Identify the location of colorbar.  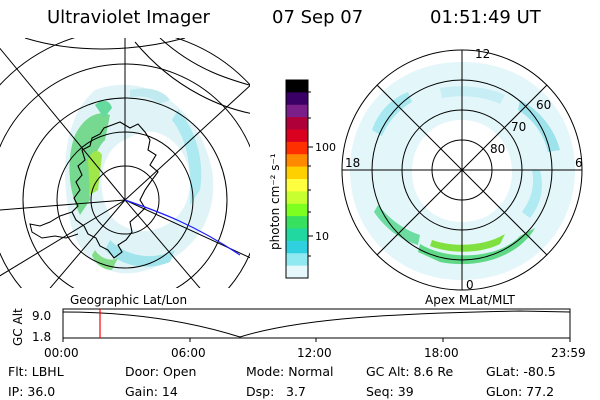
(299, 179).